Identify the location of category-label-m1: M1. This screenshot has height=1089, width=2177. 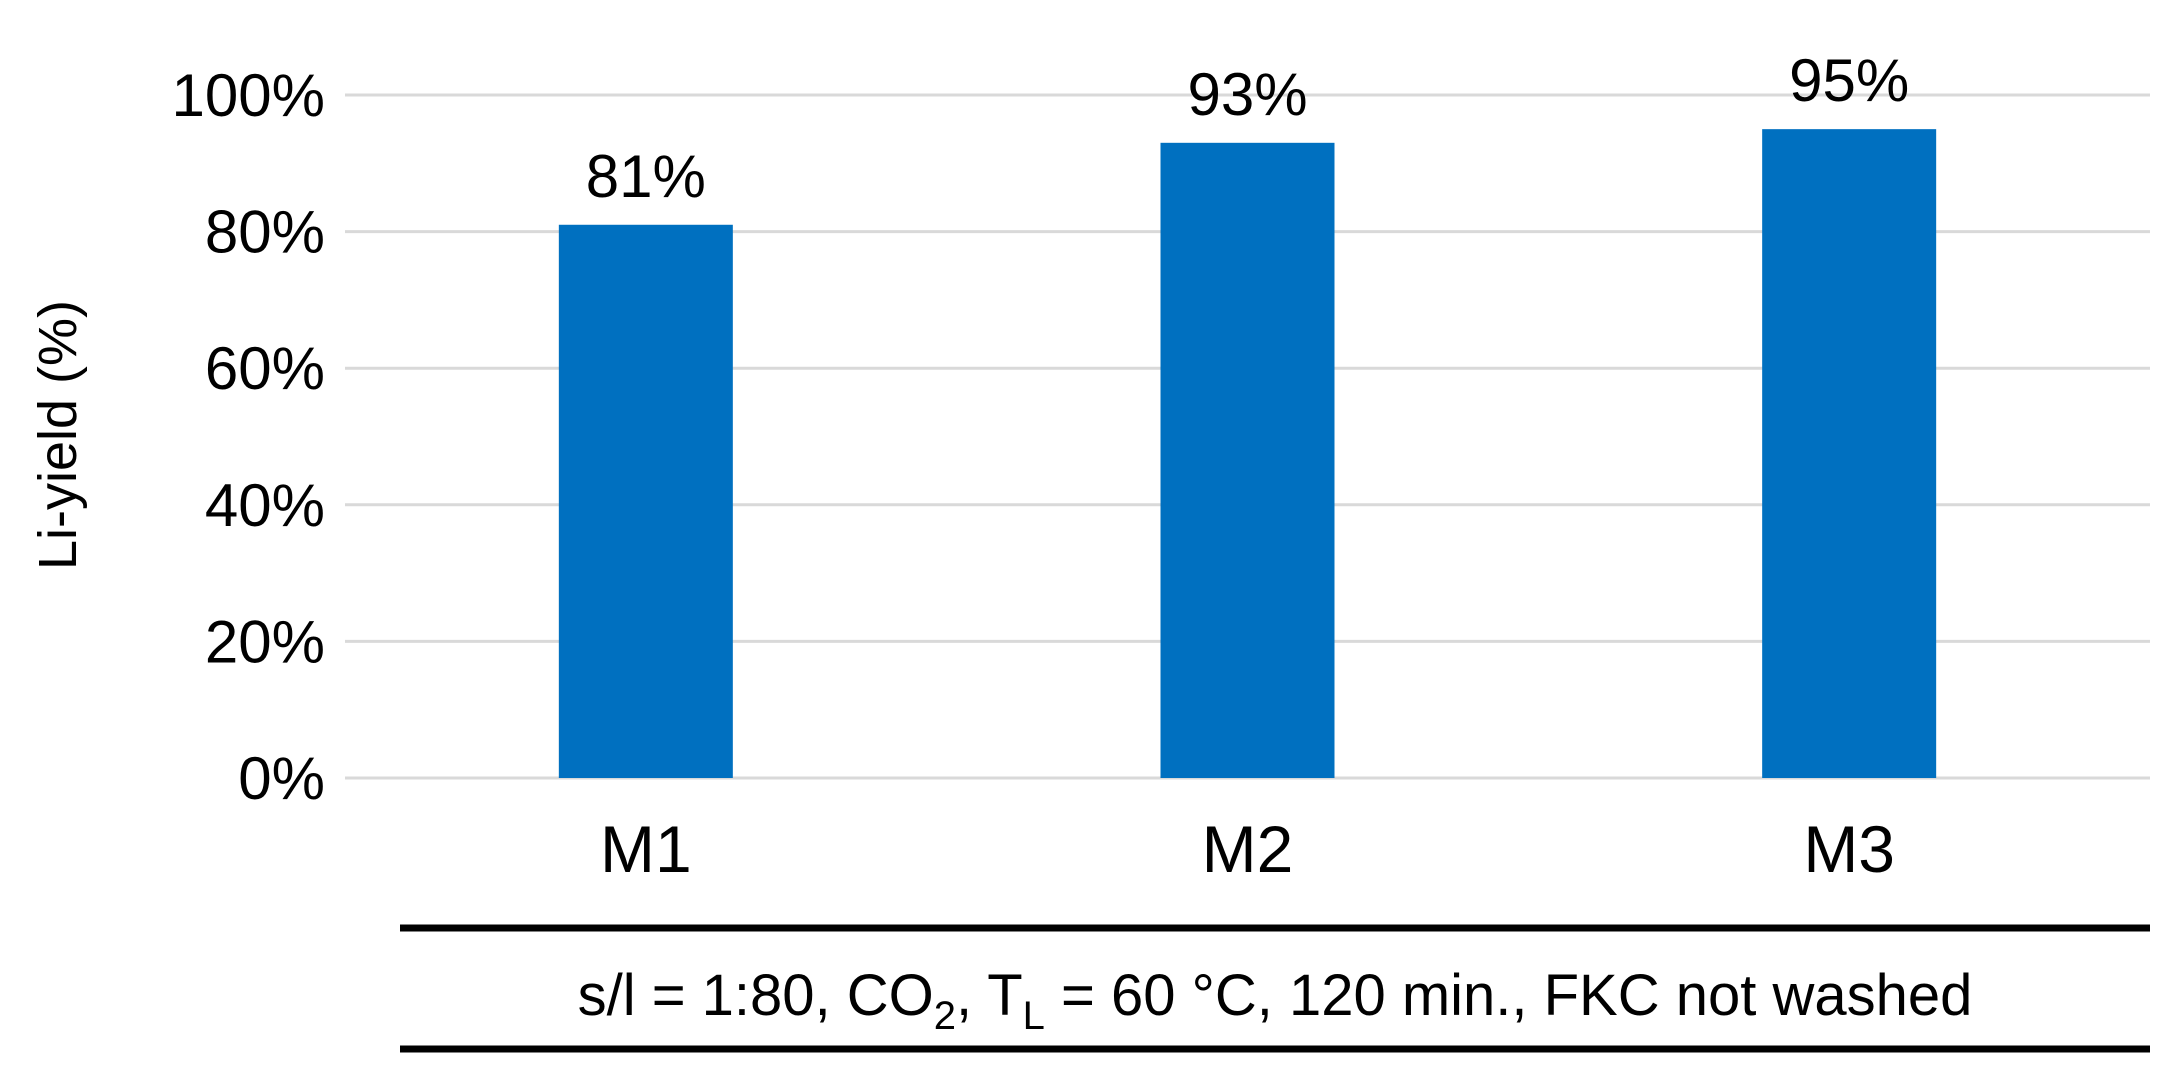
(646, 849).